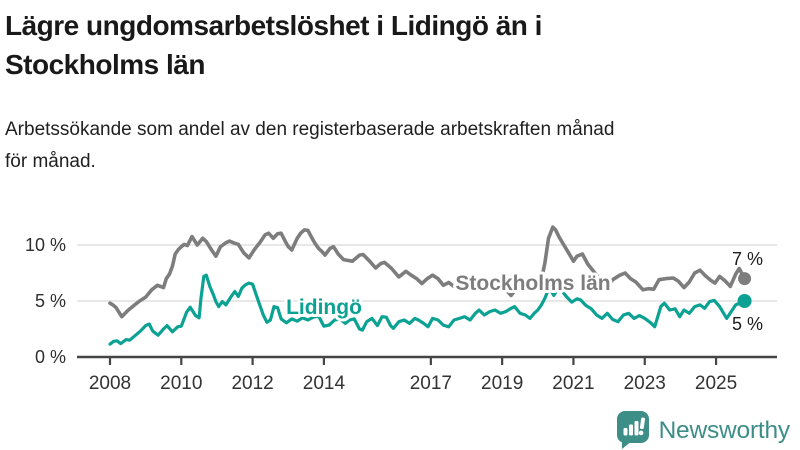  Describe the element at coordinates (105, 64) in the screenshot. I see `title-line-2: Stockholms län` at that location.